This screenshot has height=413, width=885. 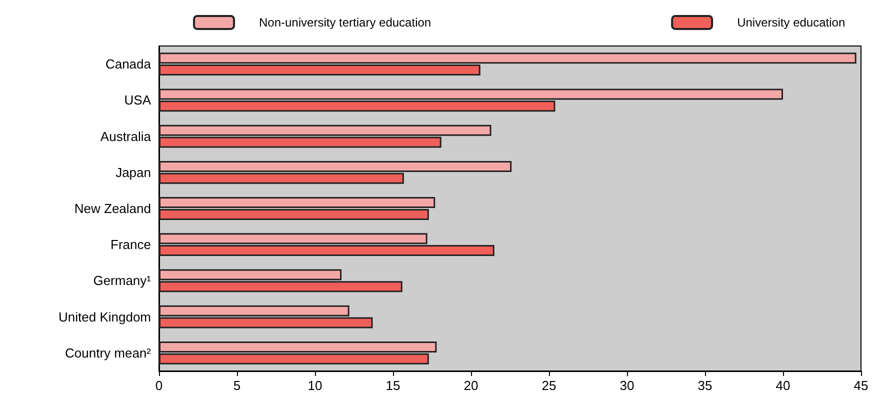 What do you see at coordinates (861, 385) in the screenshot?
I see `x-tick-label: 45` at bounding box center [861, 385].